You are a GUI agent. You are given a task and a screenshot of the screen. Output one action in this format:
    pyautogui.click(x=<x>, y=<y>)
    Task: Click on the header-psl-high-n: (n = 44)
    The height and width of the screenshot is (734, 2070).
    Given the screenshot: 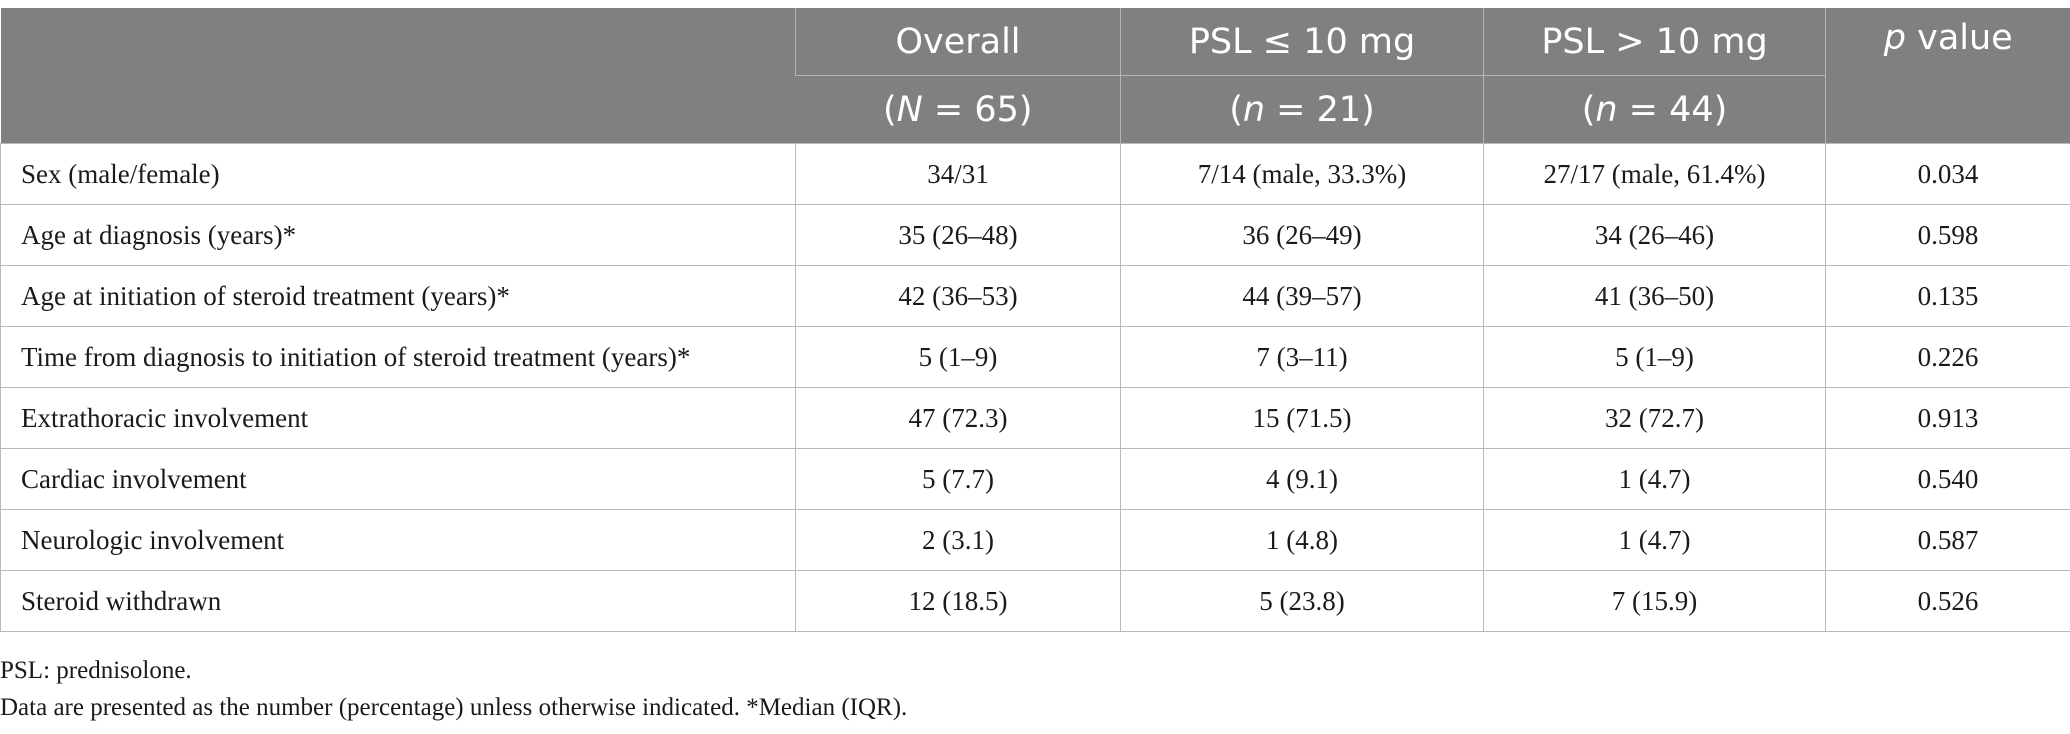 What is the action you would take?
    pyautogui.click(x=1654, y=109)
    